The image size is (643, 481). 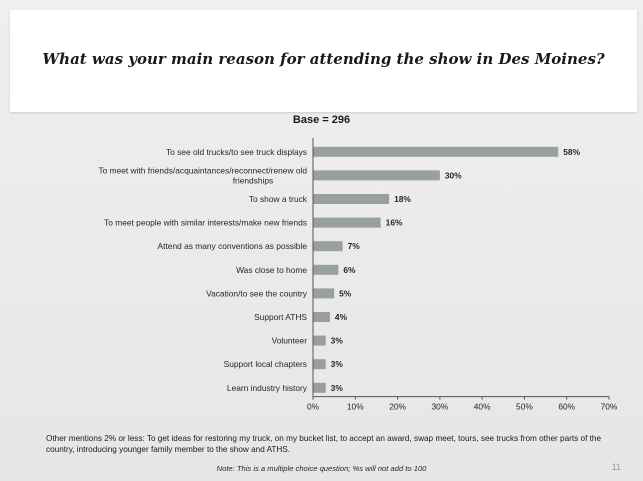 What do you see at coordinates (349, 270) in the screenshot?
I see `bar-value-label: 6%` at bounding box center [349, 270].